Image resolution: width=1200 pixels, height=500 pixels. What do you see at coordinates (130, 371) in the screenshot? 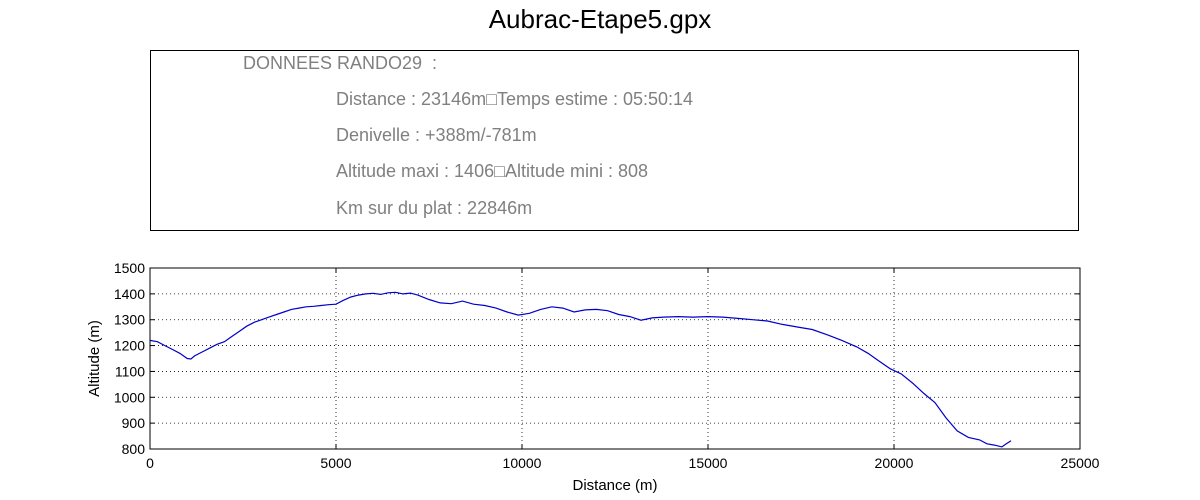
I see `y-tick-label: 1100` at bounding box center [130, 371].